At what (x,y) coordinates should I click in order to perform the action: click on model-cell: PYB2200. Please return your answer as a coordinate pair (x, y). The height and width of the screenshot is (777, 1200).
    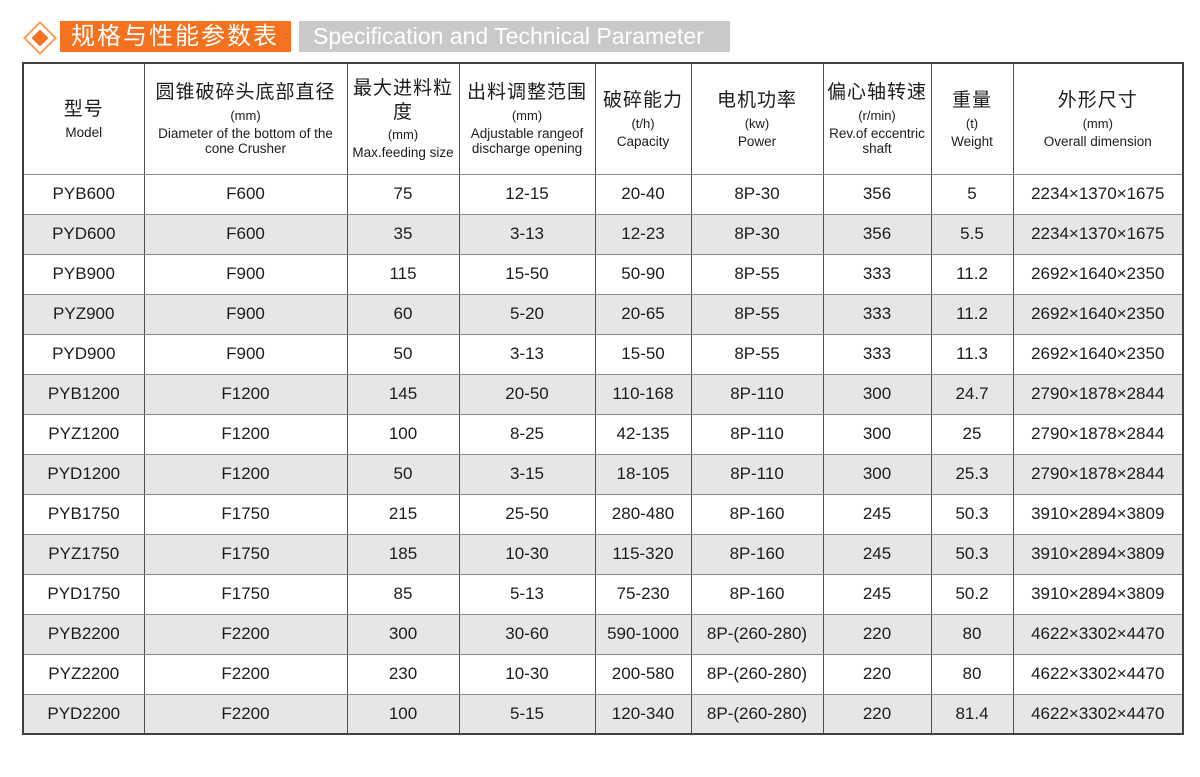
    Looking at the image, I should click on (83, 634).